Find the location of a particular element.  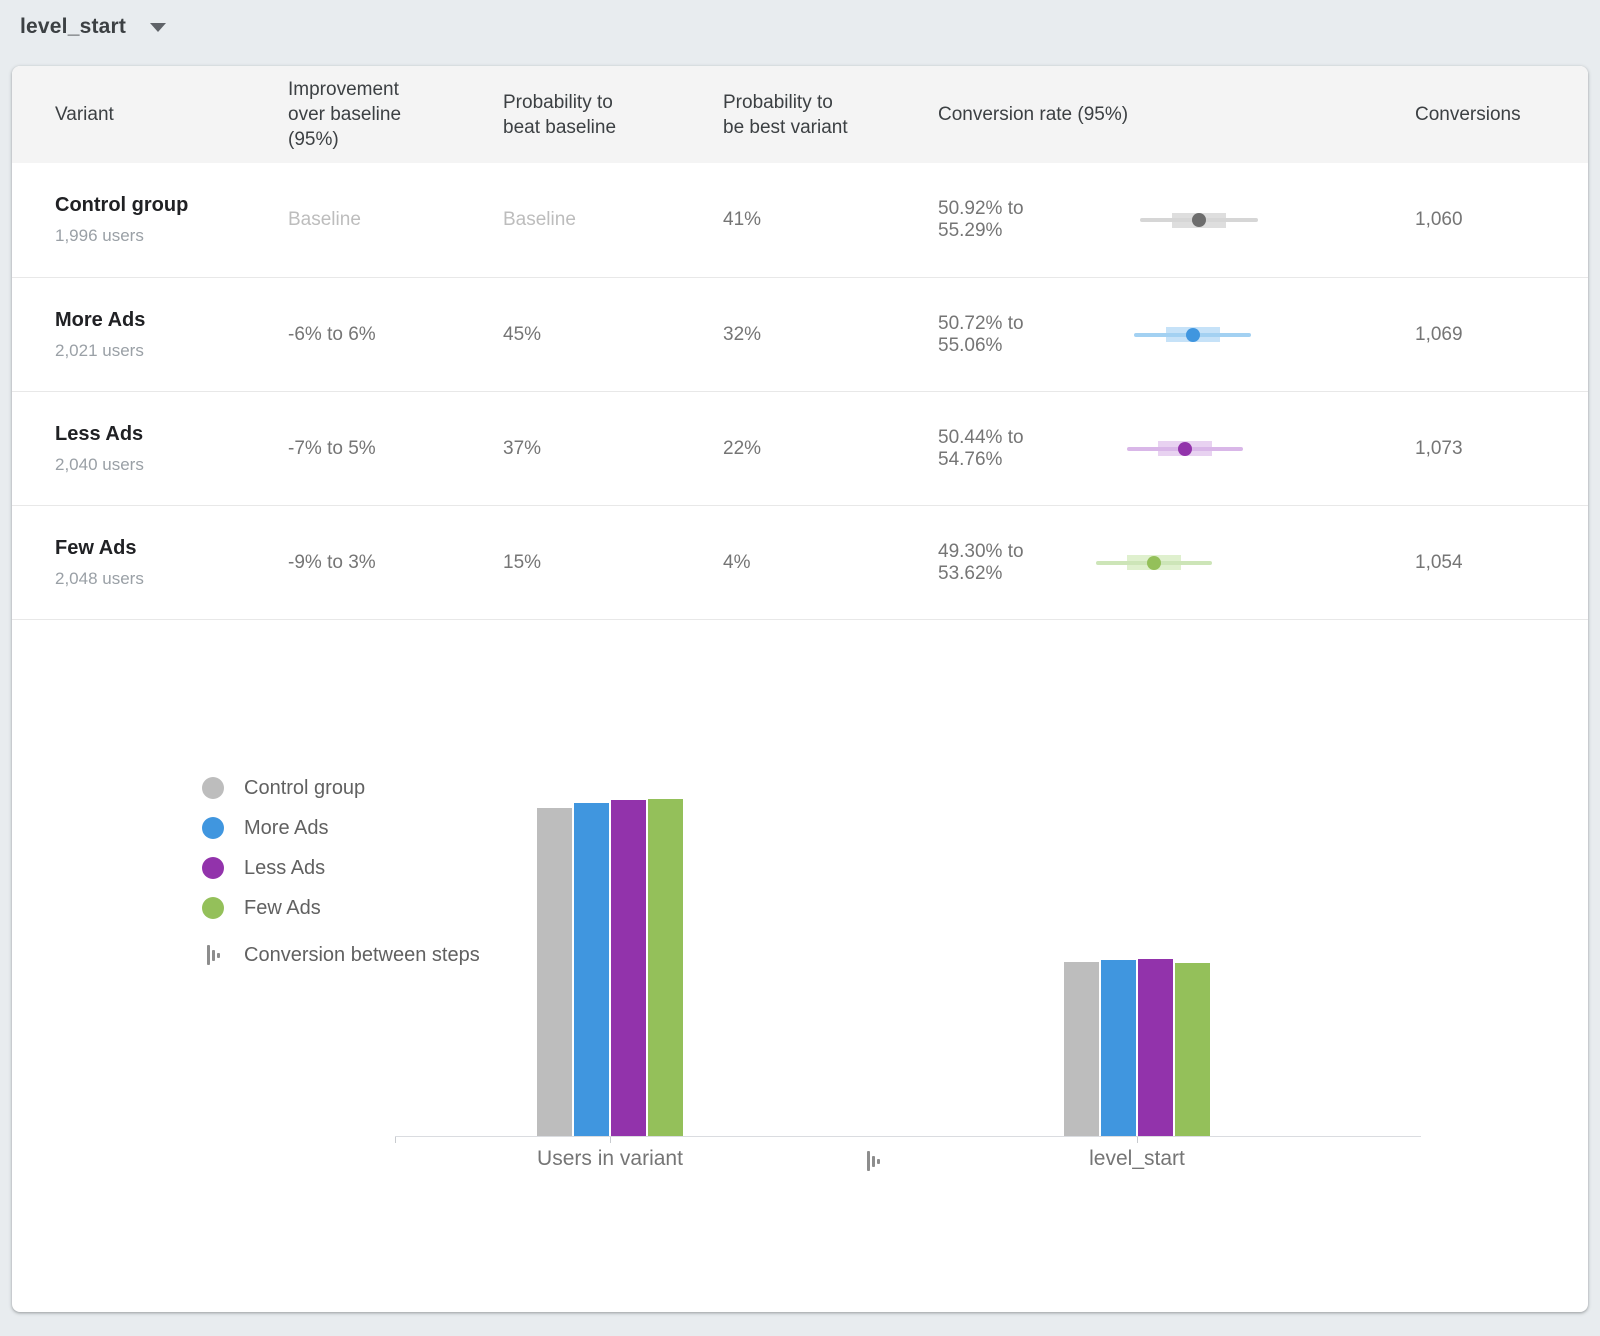

legend-item: Control group is located at coordinates (341, 788).